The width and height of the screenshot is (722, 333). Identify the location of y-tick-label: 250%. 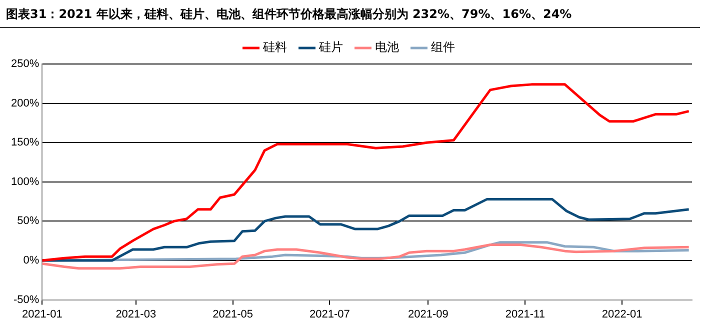
(25, 64).